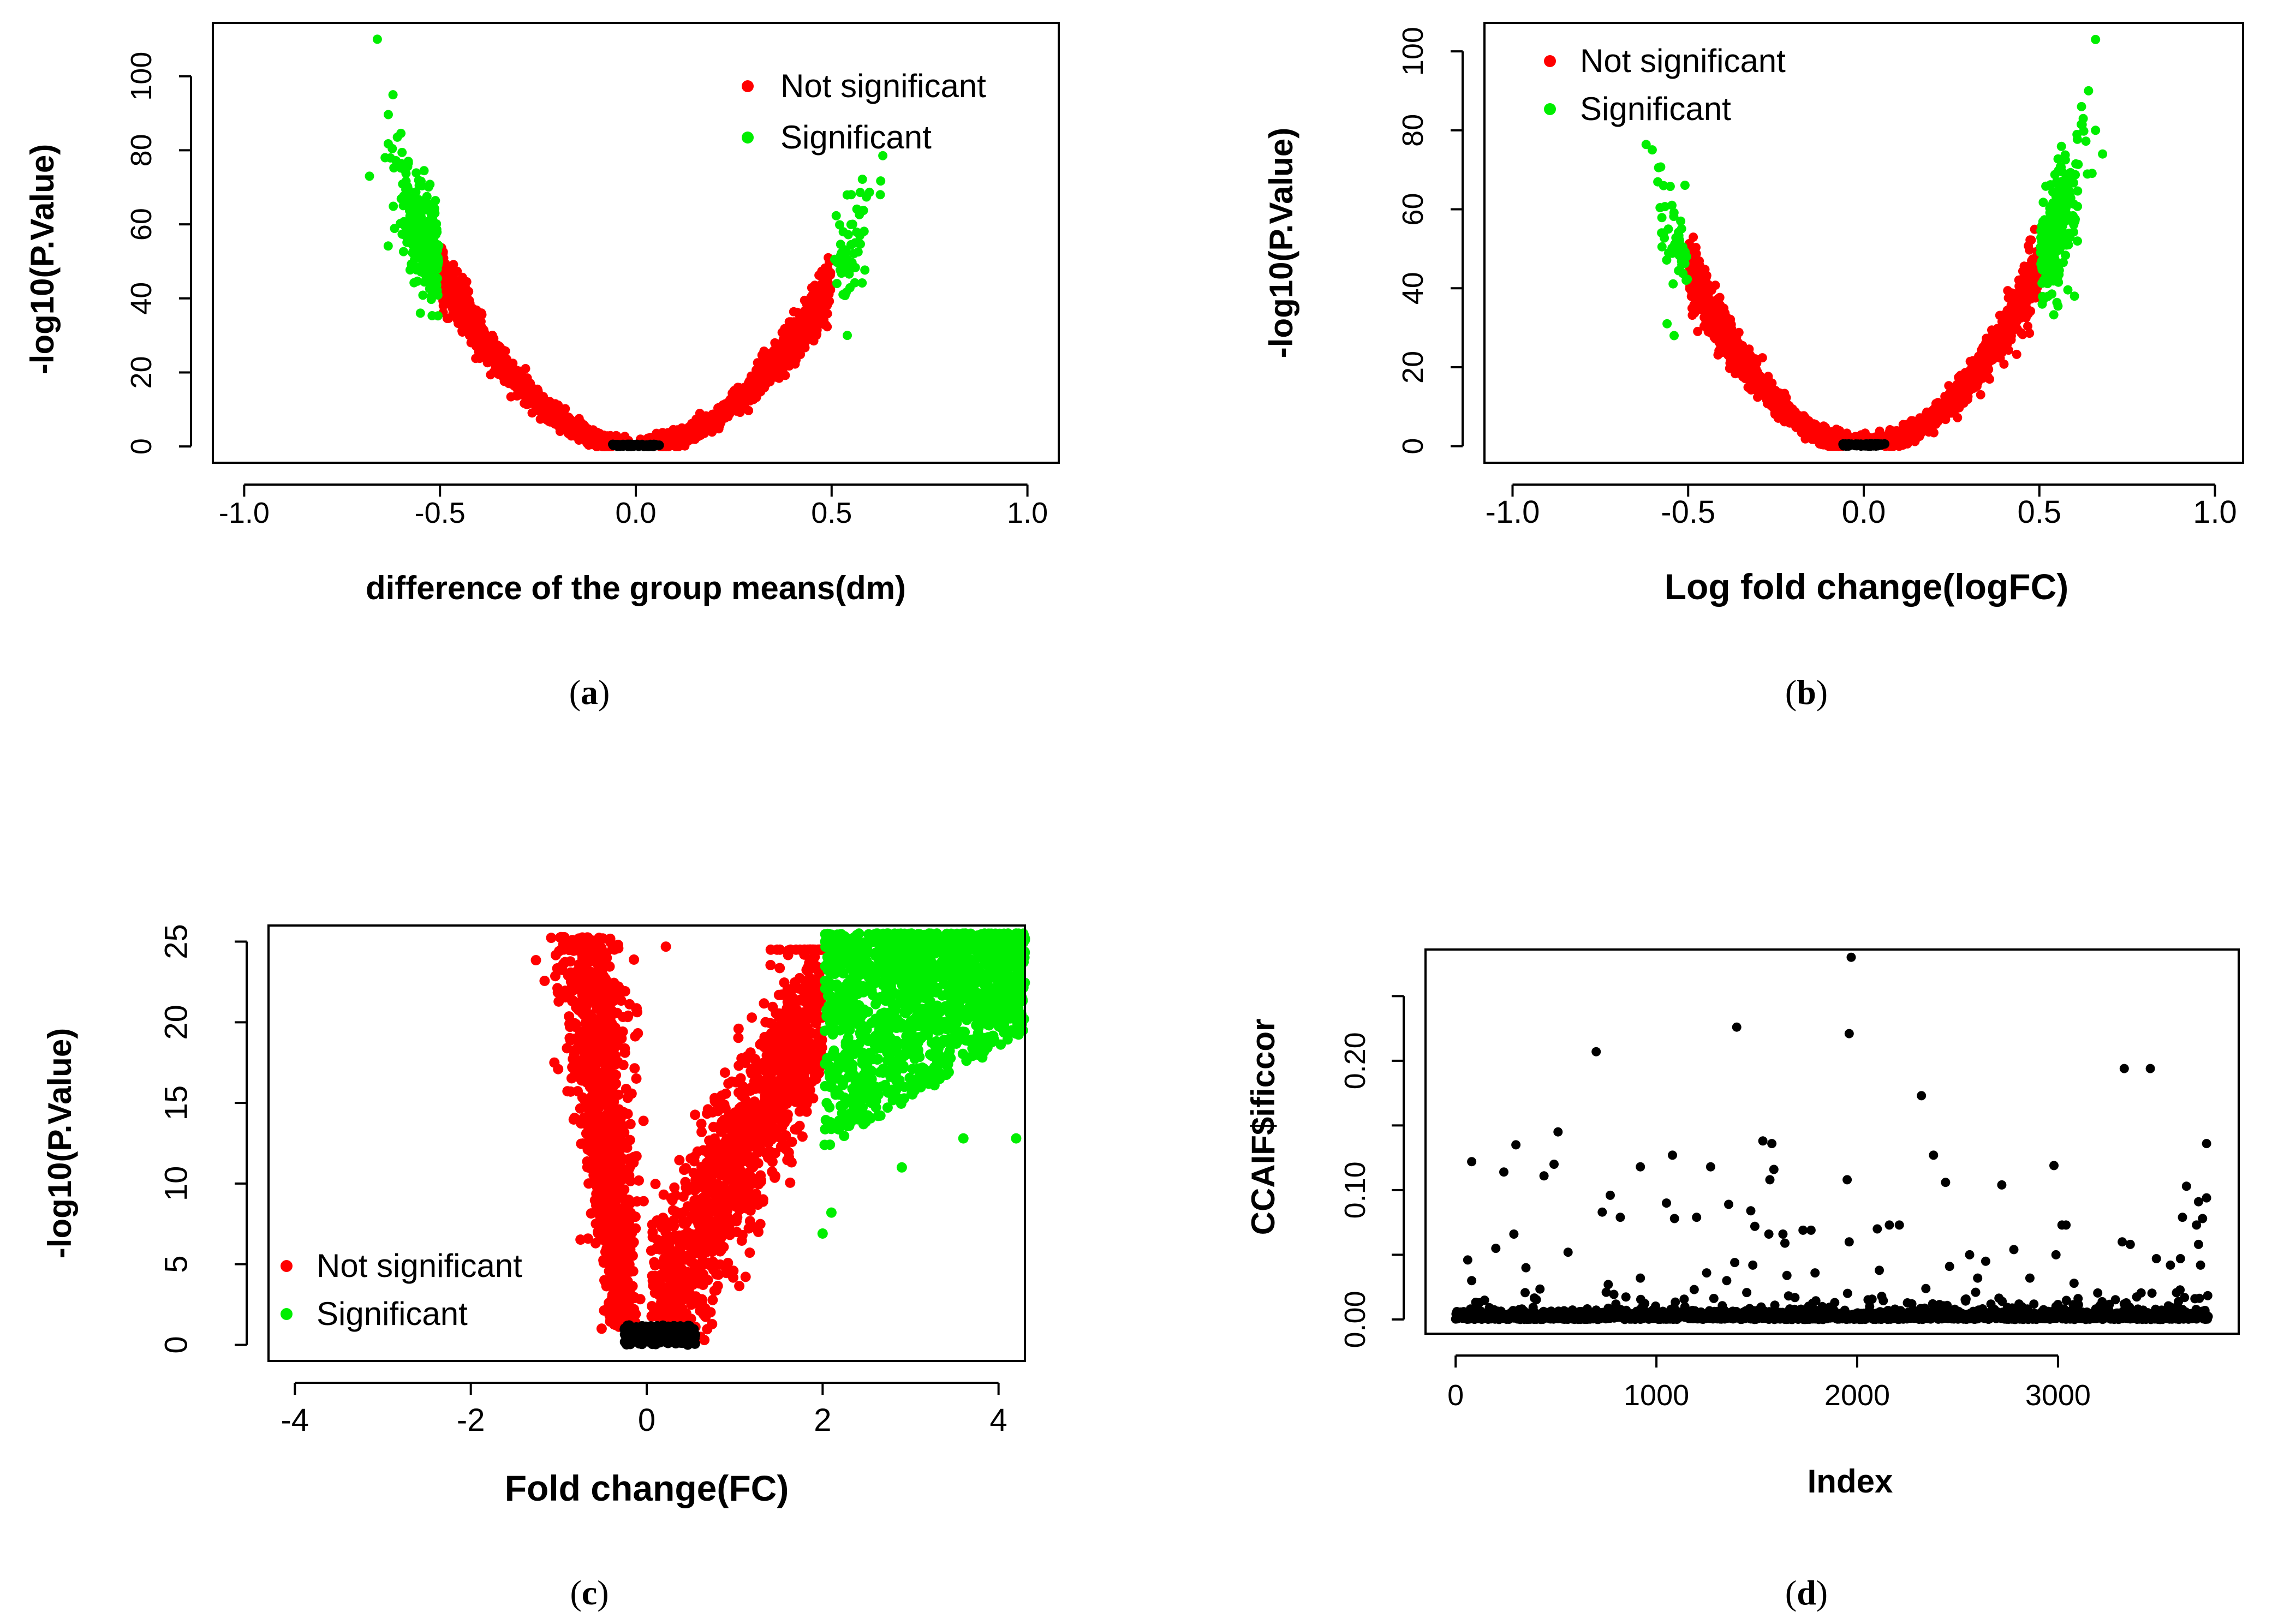 This screenshot has height=1624, width=2296. Describe the element at coordinates (748, 86) in the screenshot. I see `panel-a-legend-marker-not-significant` at that location.